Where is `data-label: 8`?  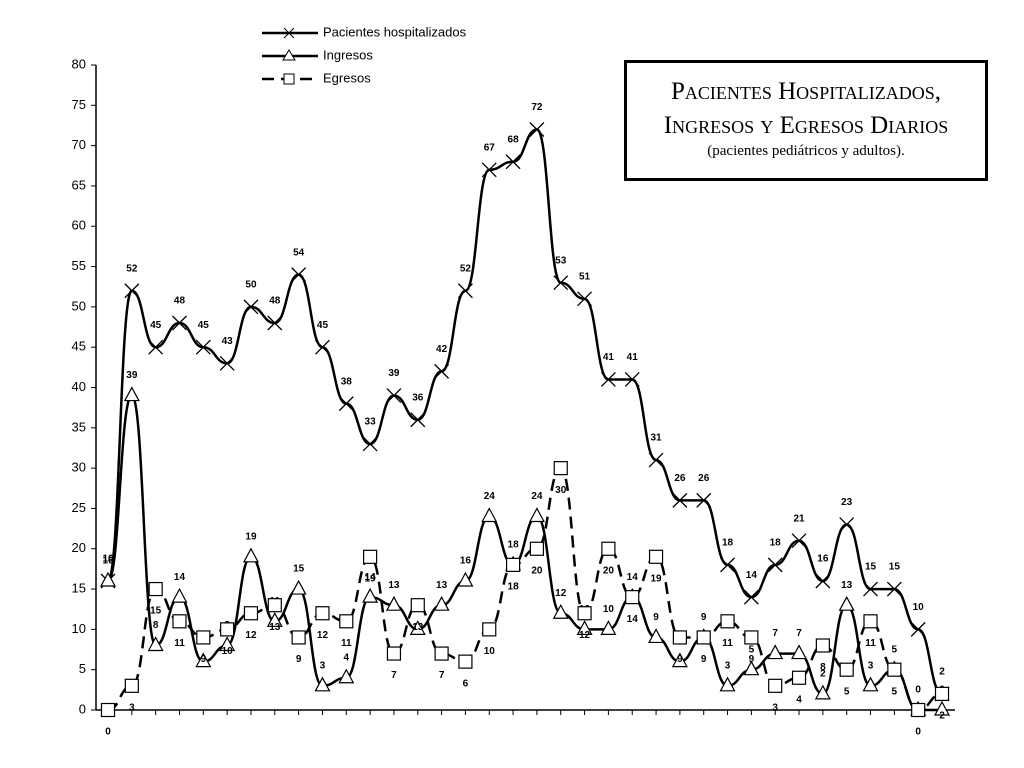
data-label: 8 is located at coordinates (156, 625).